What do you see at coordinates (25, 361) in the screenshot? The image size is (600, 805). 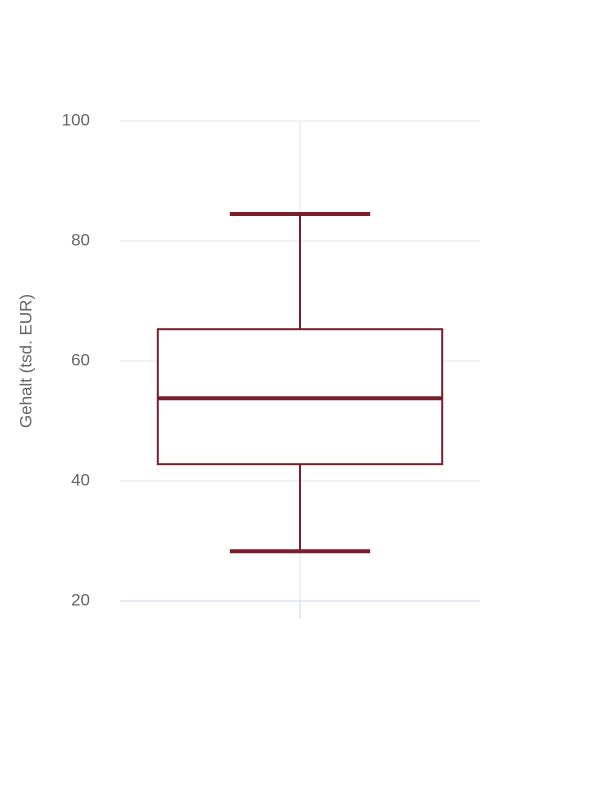 I see `y-axis-label: Gehalt (tsd. EUR)` at bounding box center [25, 361].